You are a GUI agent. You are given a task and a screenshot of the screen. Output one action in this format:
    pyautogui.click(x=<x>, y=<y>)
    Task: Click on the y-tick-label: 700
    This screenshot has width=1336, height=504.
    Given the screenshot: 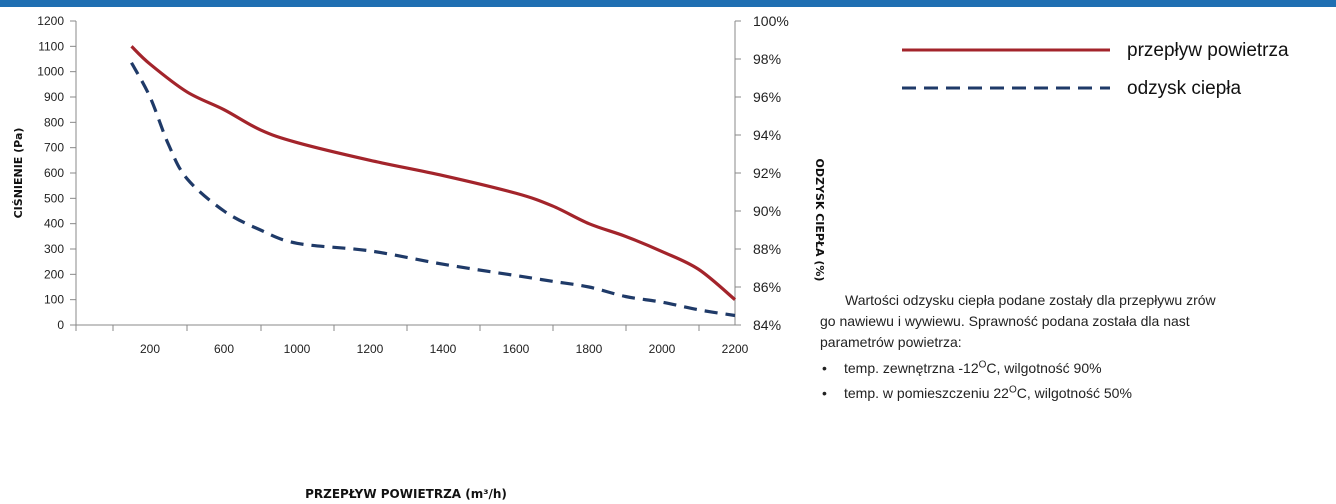 What is the action you would take?
    pyautogui.click(x=54, y=148)
    